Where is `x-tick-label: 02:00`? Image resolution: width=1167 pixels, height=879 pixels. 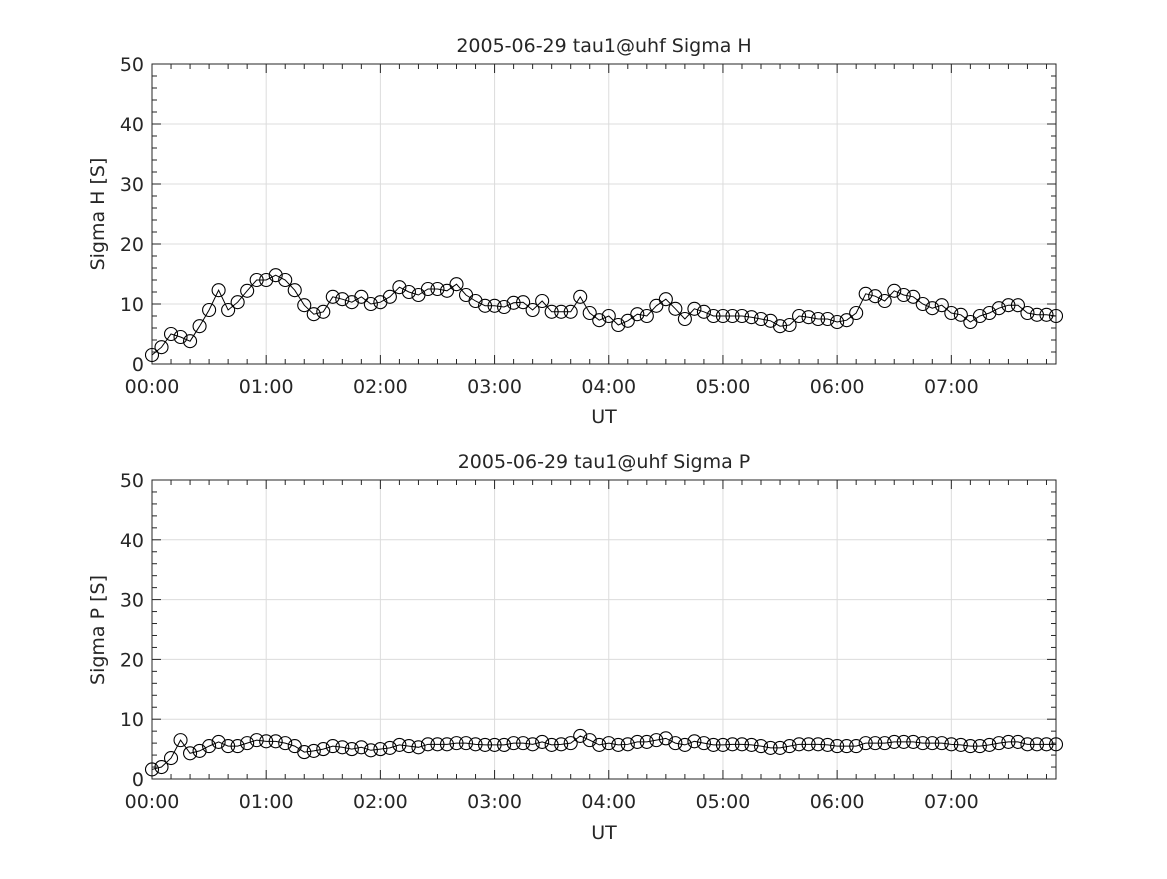 x-tick-label: 02:00 is located at coordinates (380, 387).